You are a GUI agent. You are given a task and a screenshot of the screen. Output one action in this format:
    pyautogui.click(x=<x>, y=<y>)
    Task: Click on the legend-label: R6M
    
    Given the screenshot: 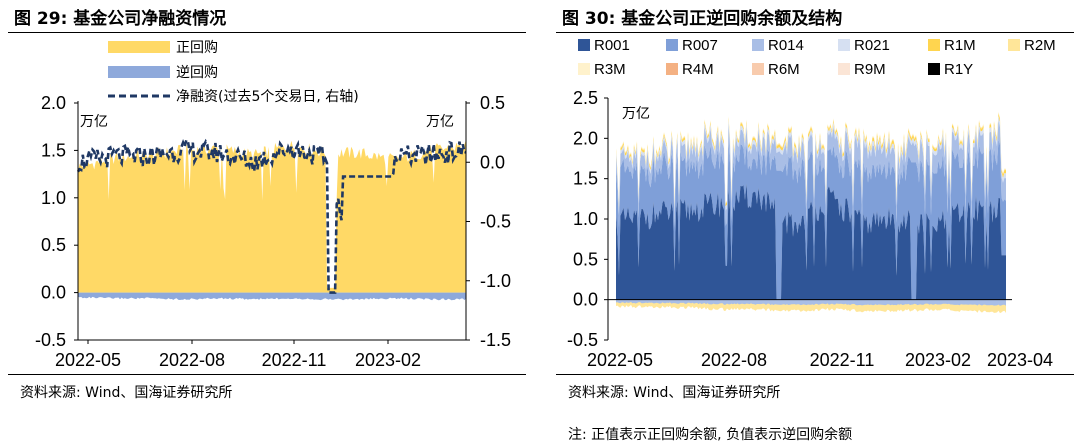 What is the action you would take?
    pyautogui.click(x=784, y=69)
    